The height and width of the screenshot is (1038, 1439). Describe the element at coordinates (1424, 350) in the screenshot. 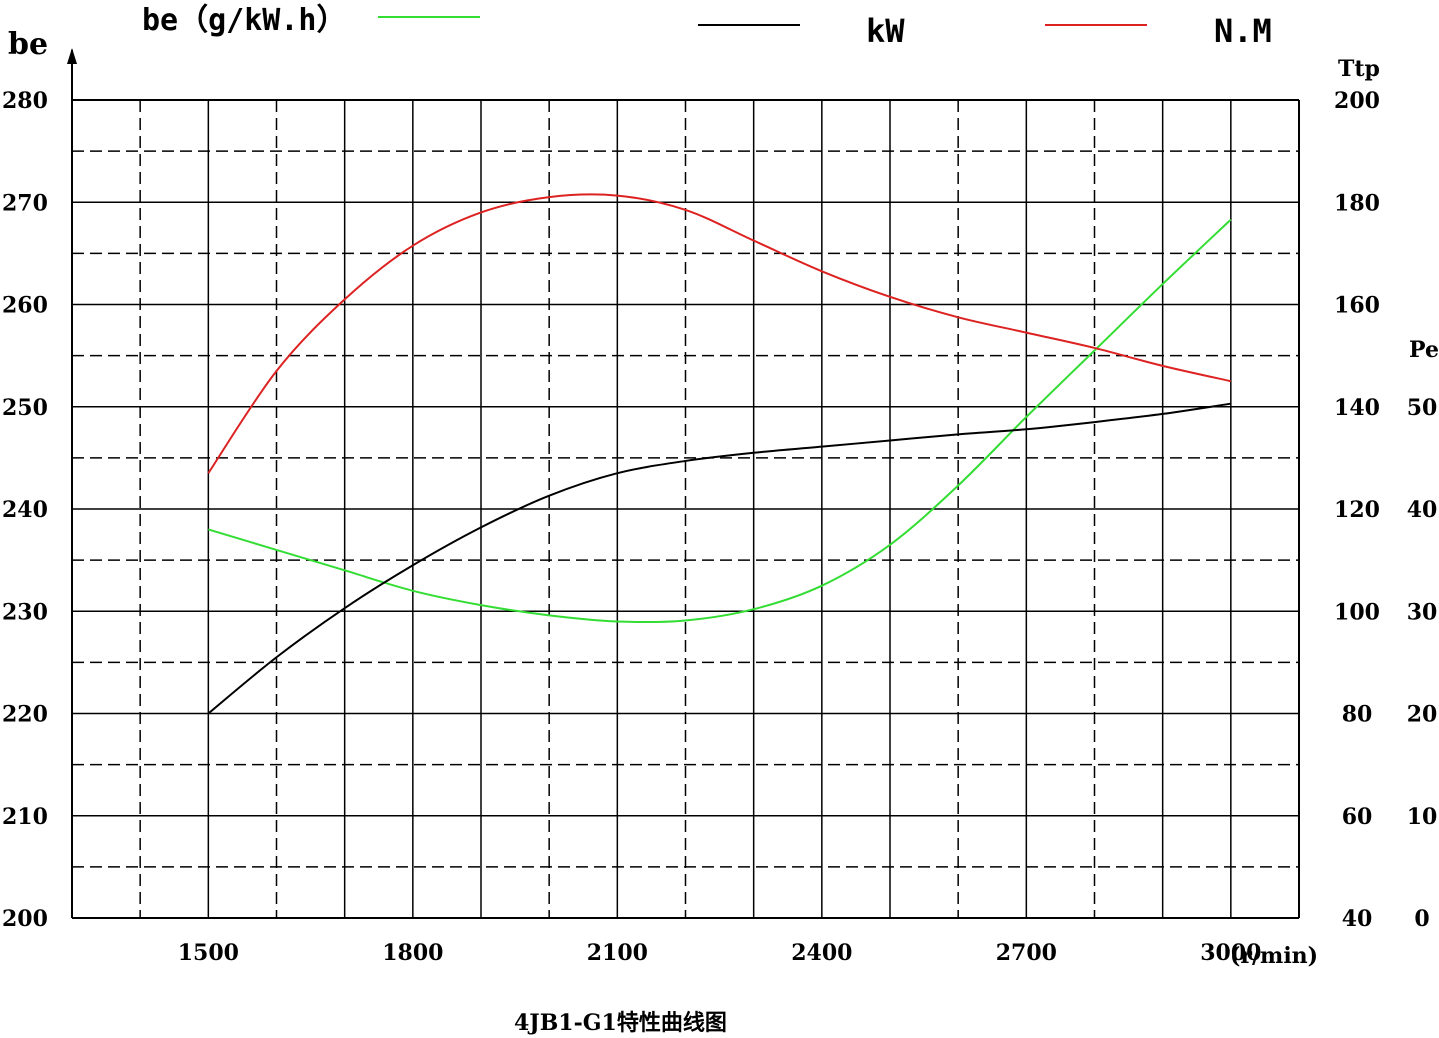

I see `pe-axis-title: Pe` at that location.